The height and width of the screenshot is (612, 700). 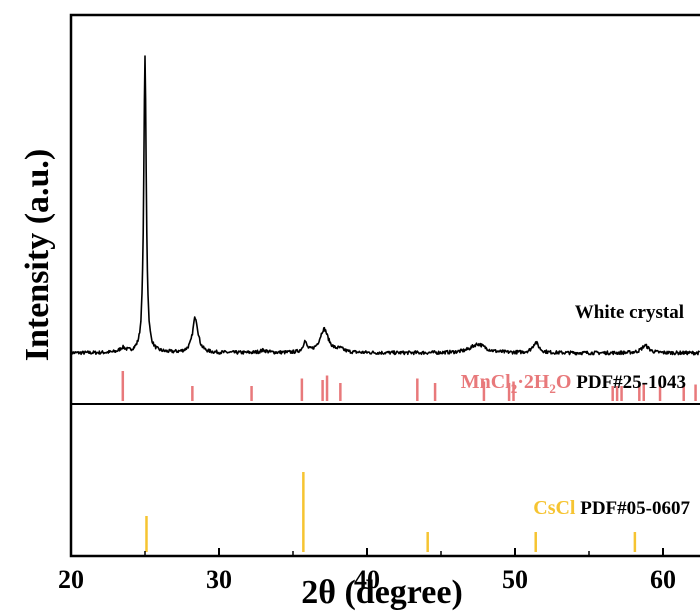 I want to click on reference-name-part: MnCl, so click(x=486, y=382).